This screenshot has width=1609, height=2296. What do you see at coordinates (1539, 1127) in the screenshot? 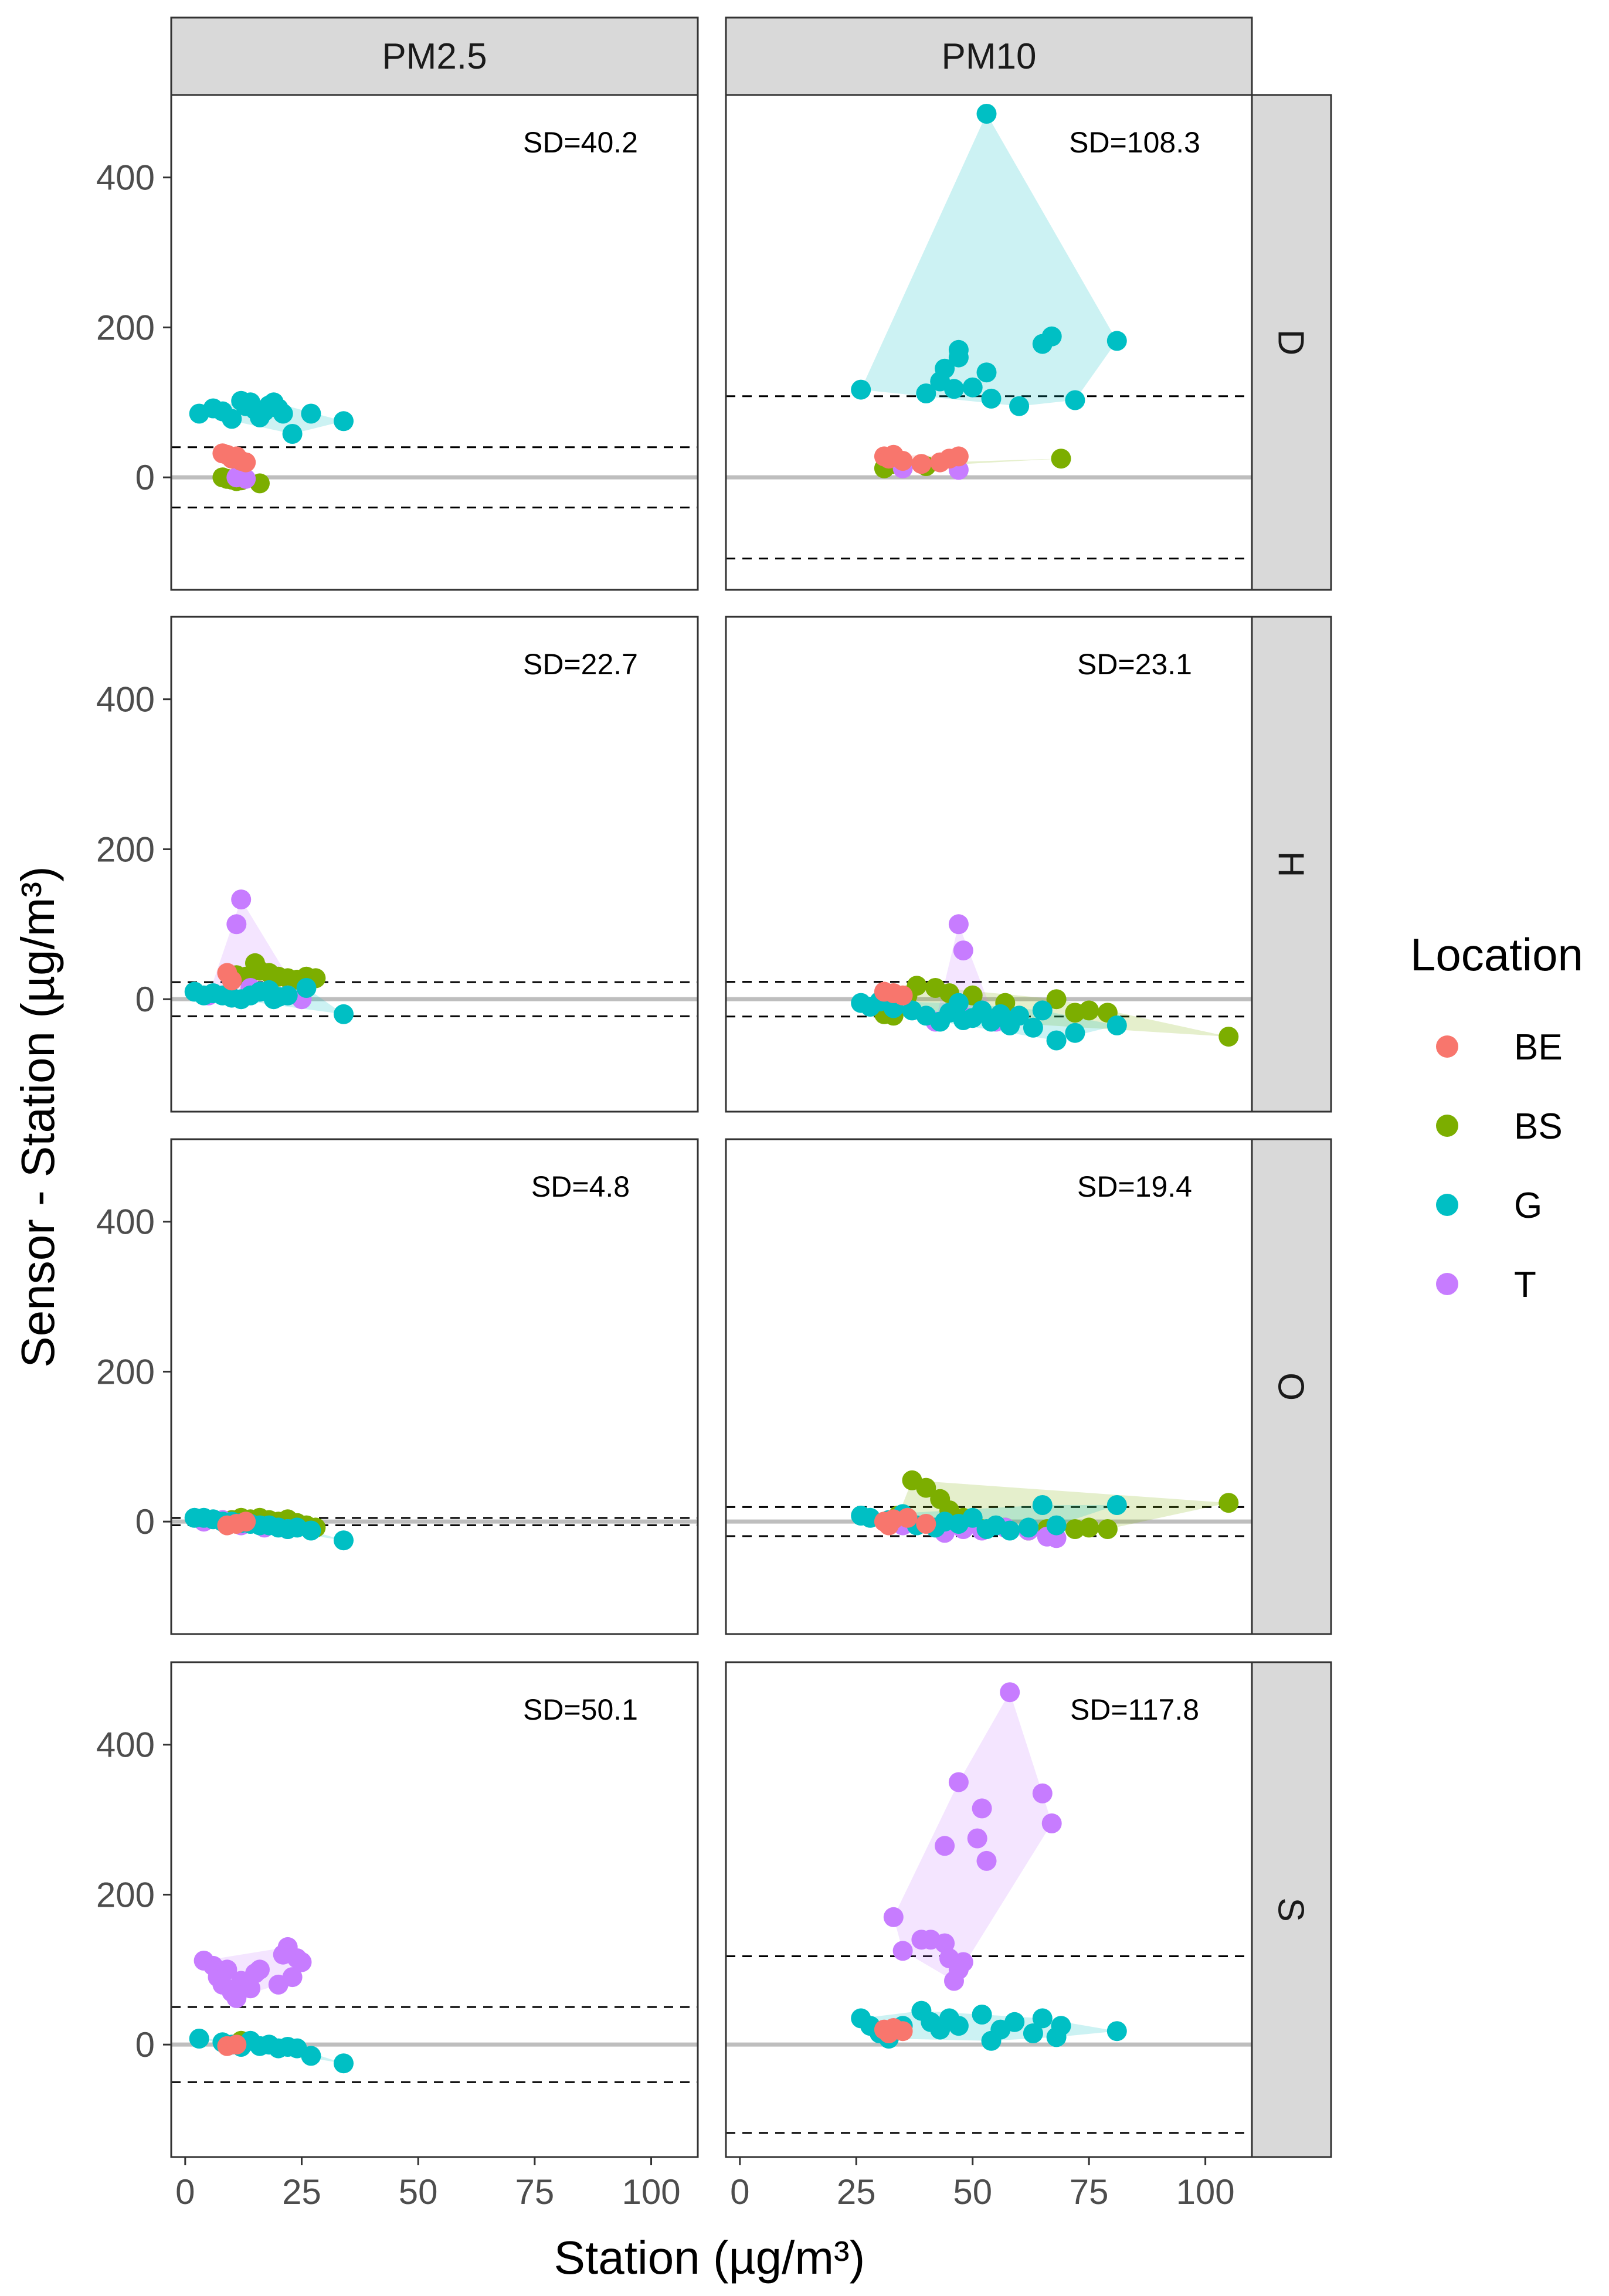
I see `legend-label-BS: BS` at bounding box center [1539, 1127].